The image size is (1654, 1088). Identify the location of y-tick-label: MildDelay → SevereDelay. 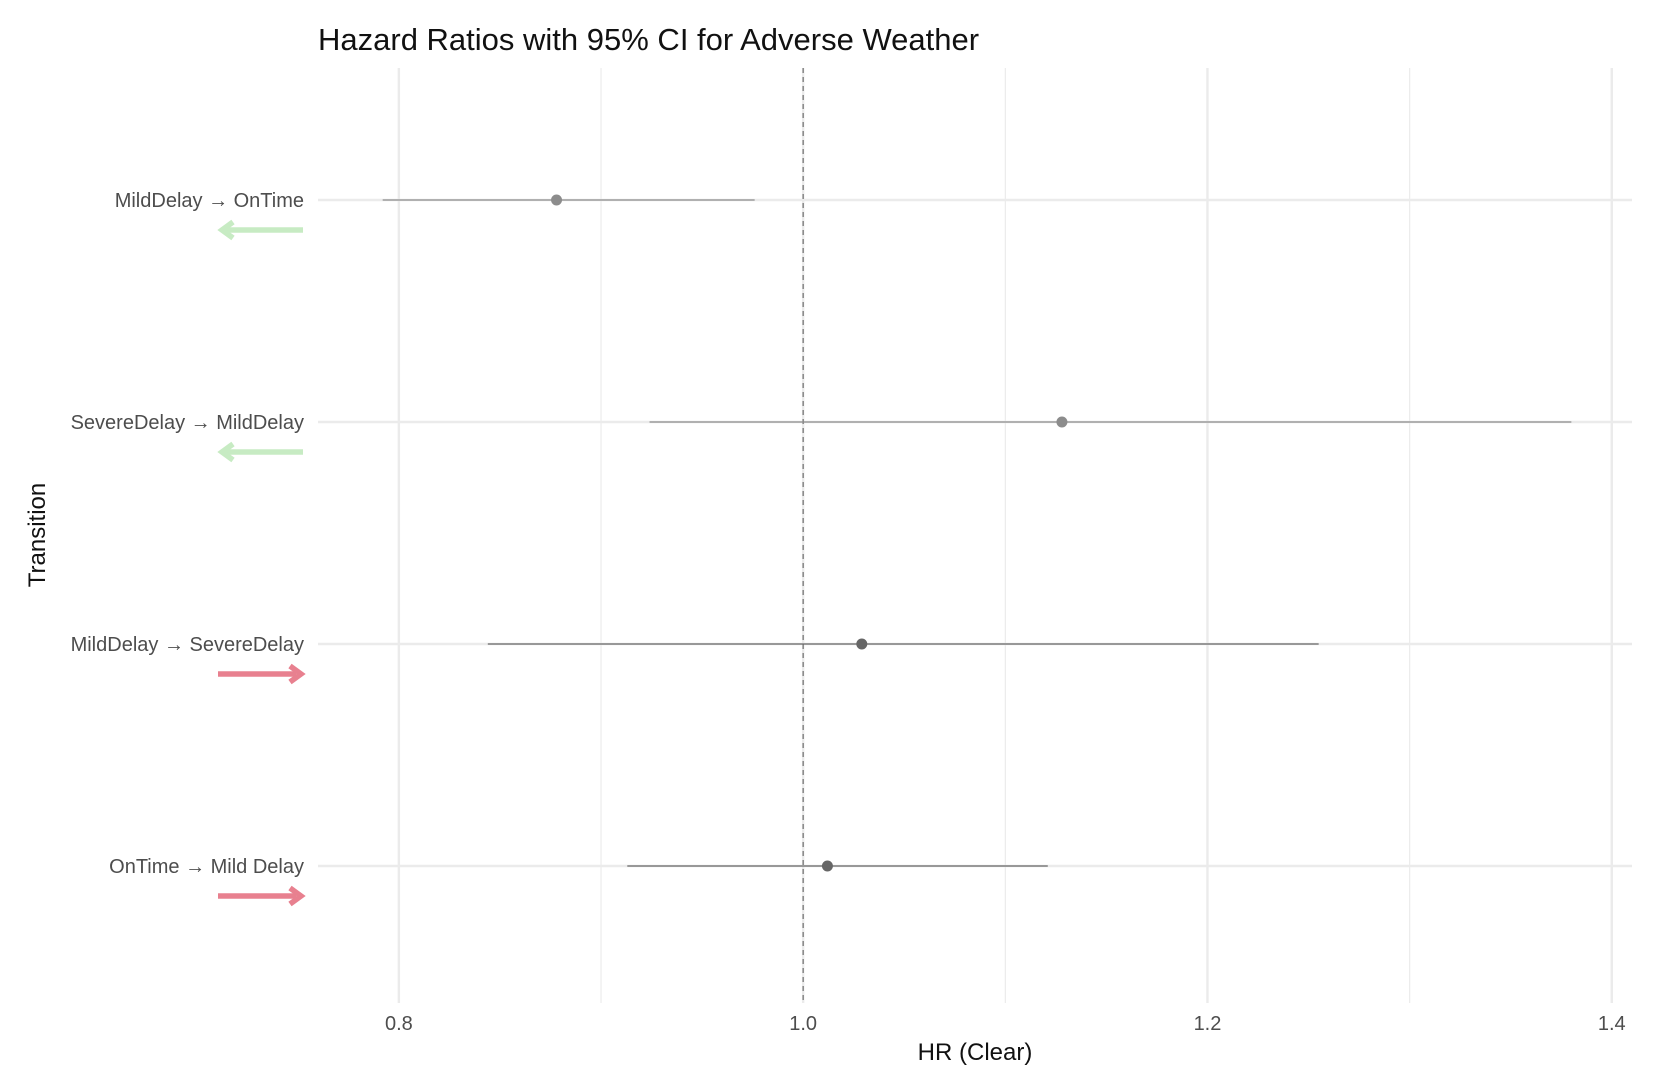
(187, 645).